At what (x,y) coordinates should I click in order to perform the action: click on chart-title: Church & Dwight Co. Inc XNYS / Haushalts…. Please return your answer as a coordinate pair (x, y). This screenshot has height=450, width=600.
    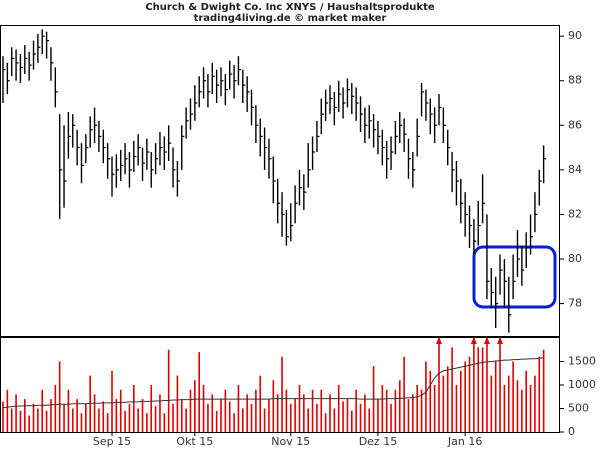
    Looking at the image, I should click on (290, 7).